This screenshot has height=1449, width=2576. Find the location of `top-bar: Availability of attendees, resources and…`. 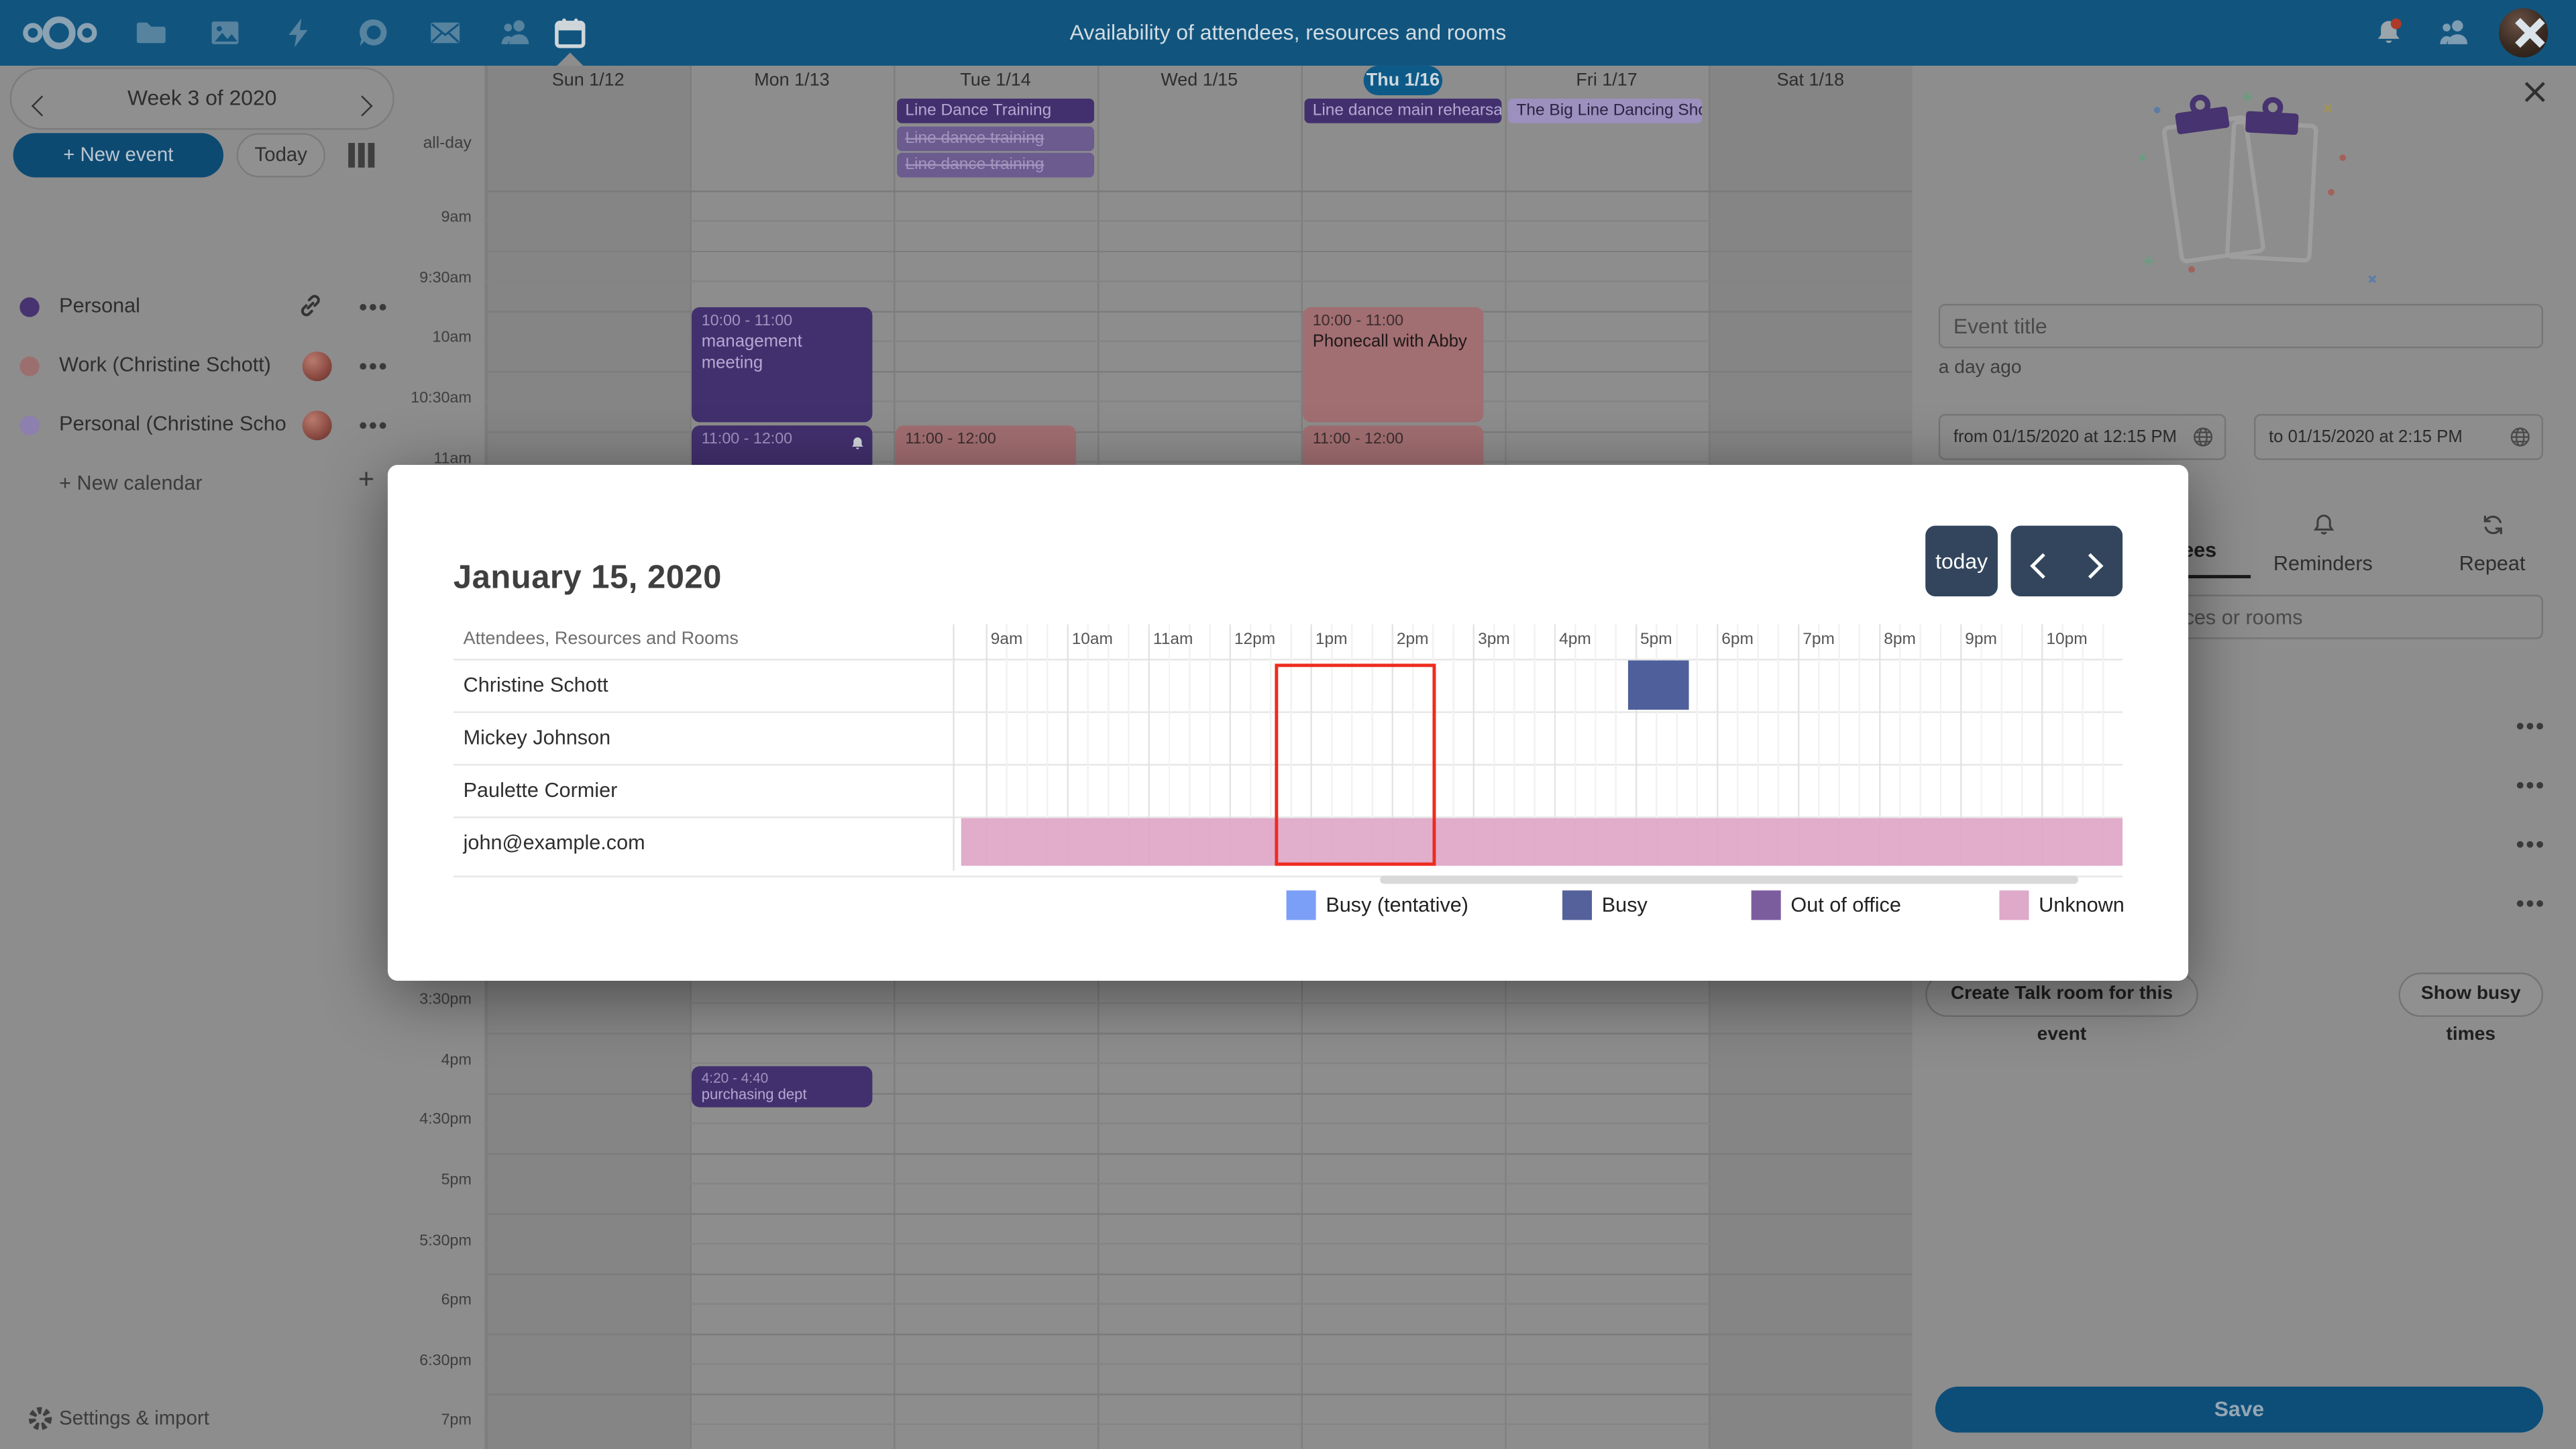

top-bar: Availability of attendees, resources and… is located at coordinates (1288, 33).